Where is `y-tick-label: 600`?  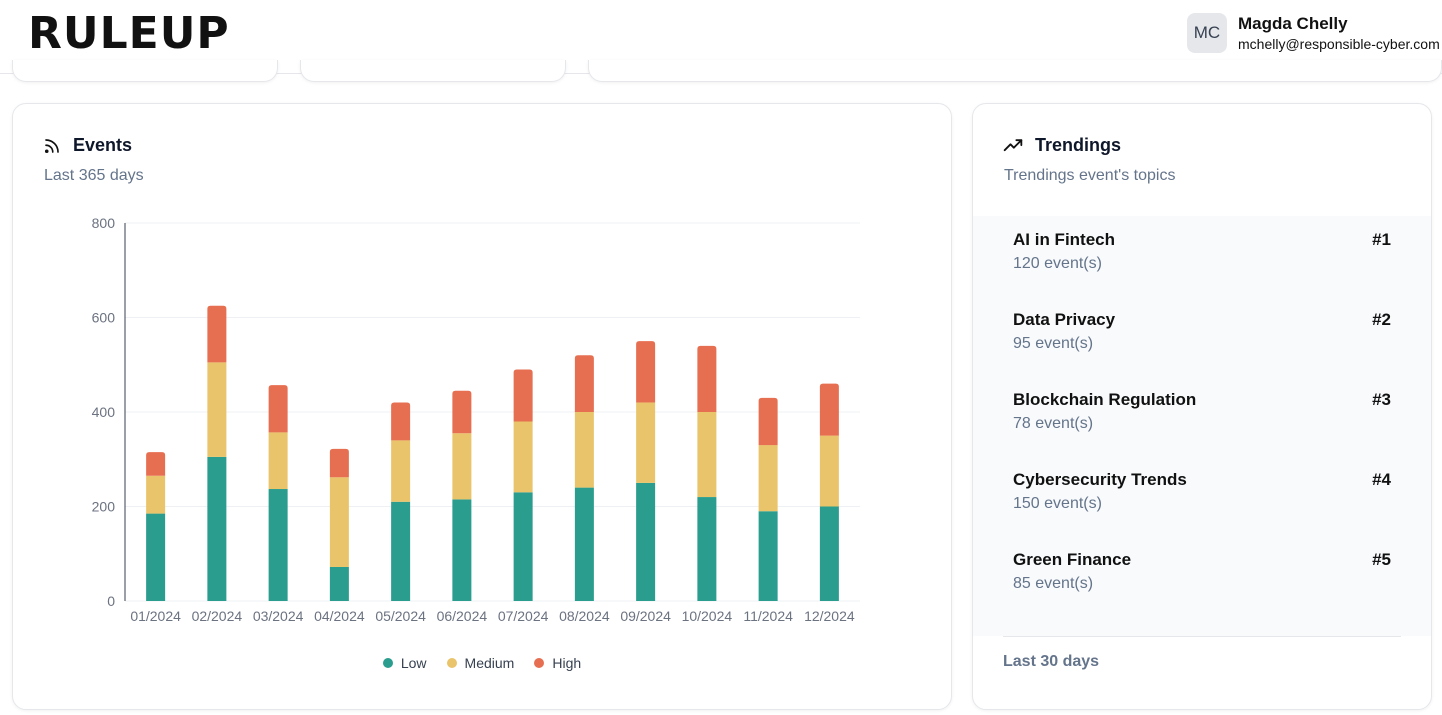
y-tick-label: 600 is located at coordinates (104, 318).